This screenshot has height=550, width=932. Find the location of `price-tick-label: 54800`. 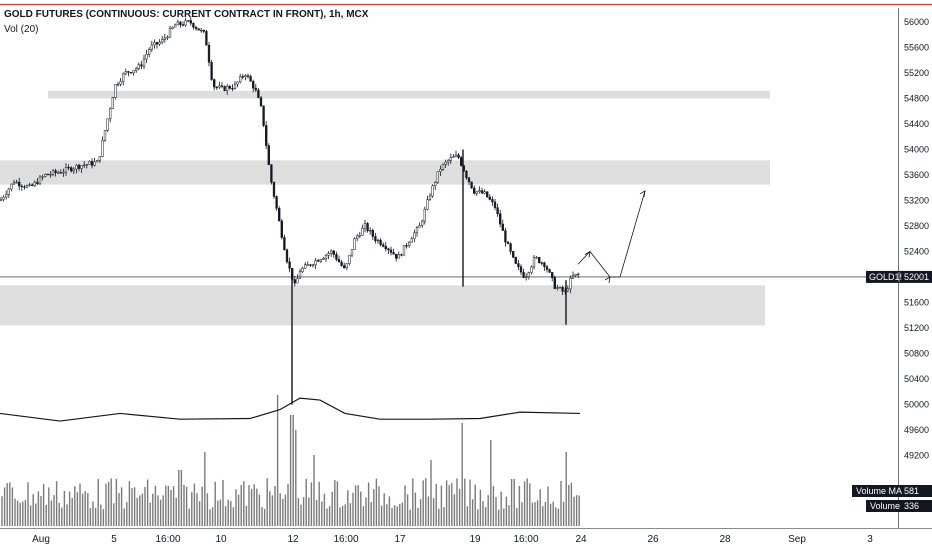

price-tick-label: 54800 is located at coordinates (916, 99).